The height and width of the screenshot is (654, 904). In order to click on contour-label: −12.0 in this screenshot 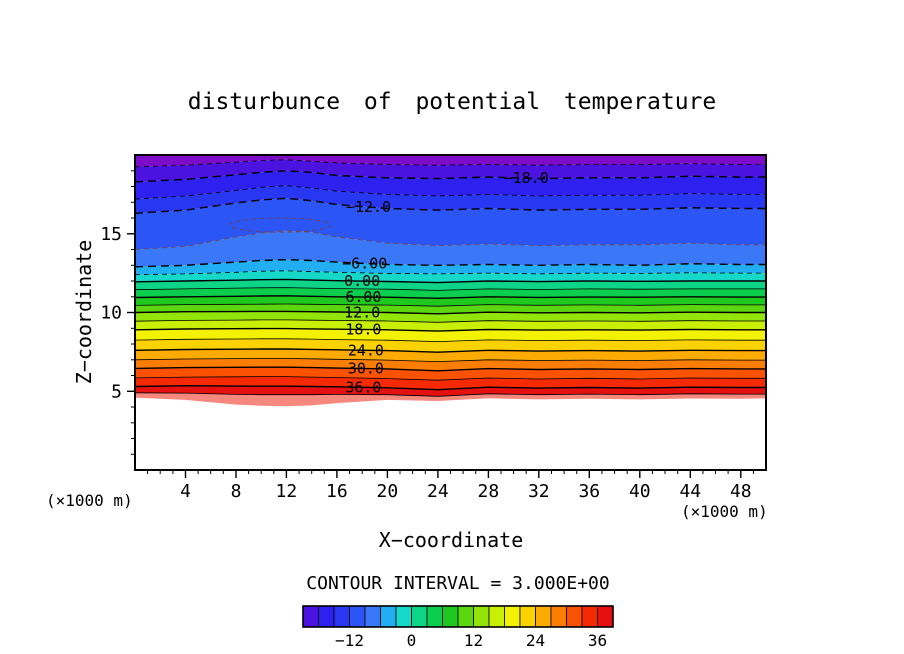, I will do `click(368, 207)`.